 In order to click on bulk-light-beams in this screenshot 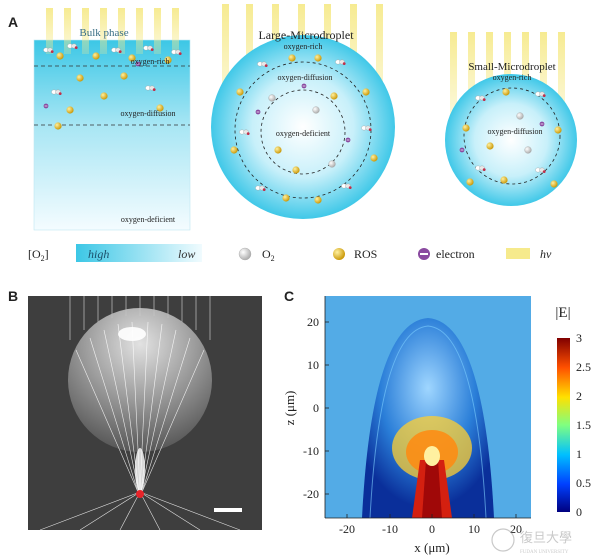, I will do `click(112, 31)`.